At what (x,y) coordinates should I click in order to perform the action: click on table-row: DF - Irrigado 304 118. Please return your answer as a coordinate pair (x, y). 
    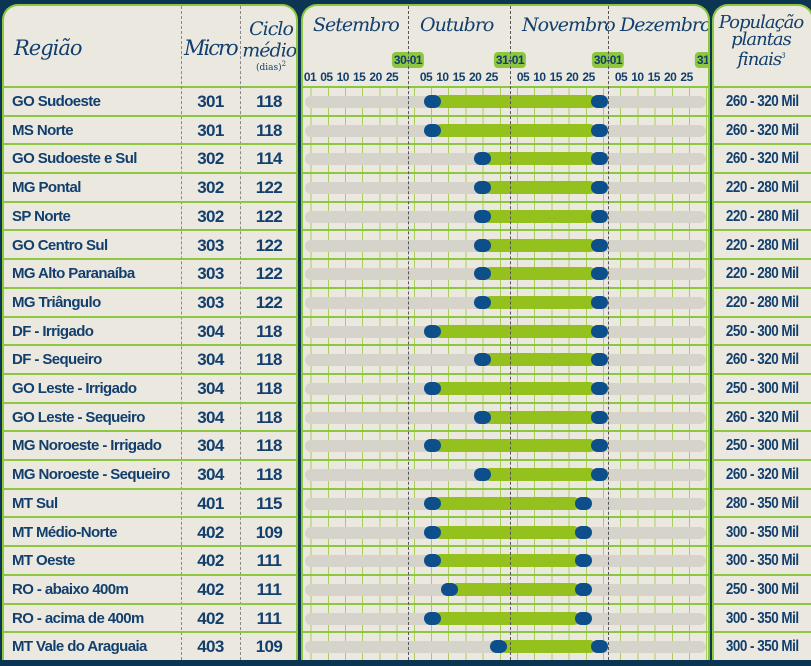
    Looking at the image, I should click on (150, 332).